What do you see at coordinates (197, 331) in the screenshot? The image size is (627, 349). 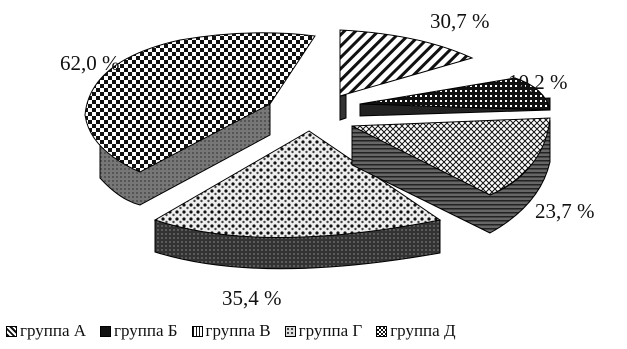 I see `legend-swatch-v` at bounding box center [197, 331].